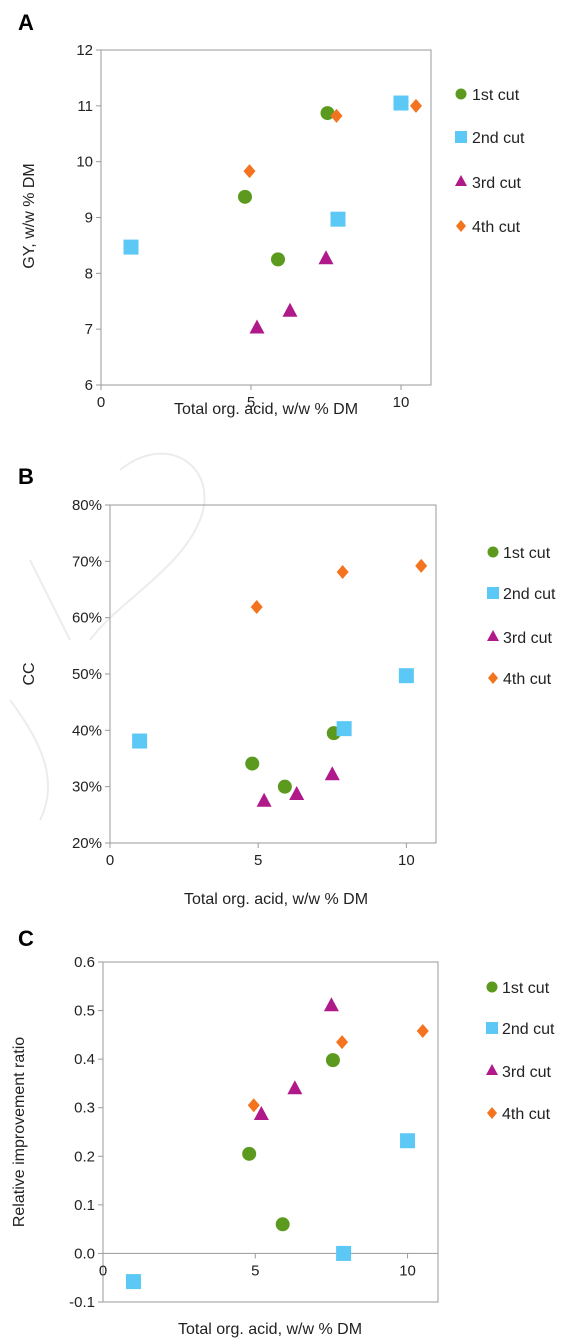 This screenshot has width=584, height=1341. I want to click on data-points-b, so click(280, 682).